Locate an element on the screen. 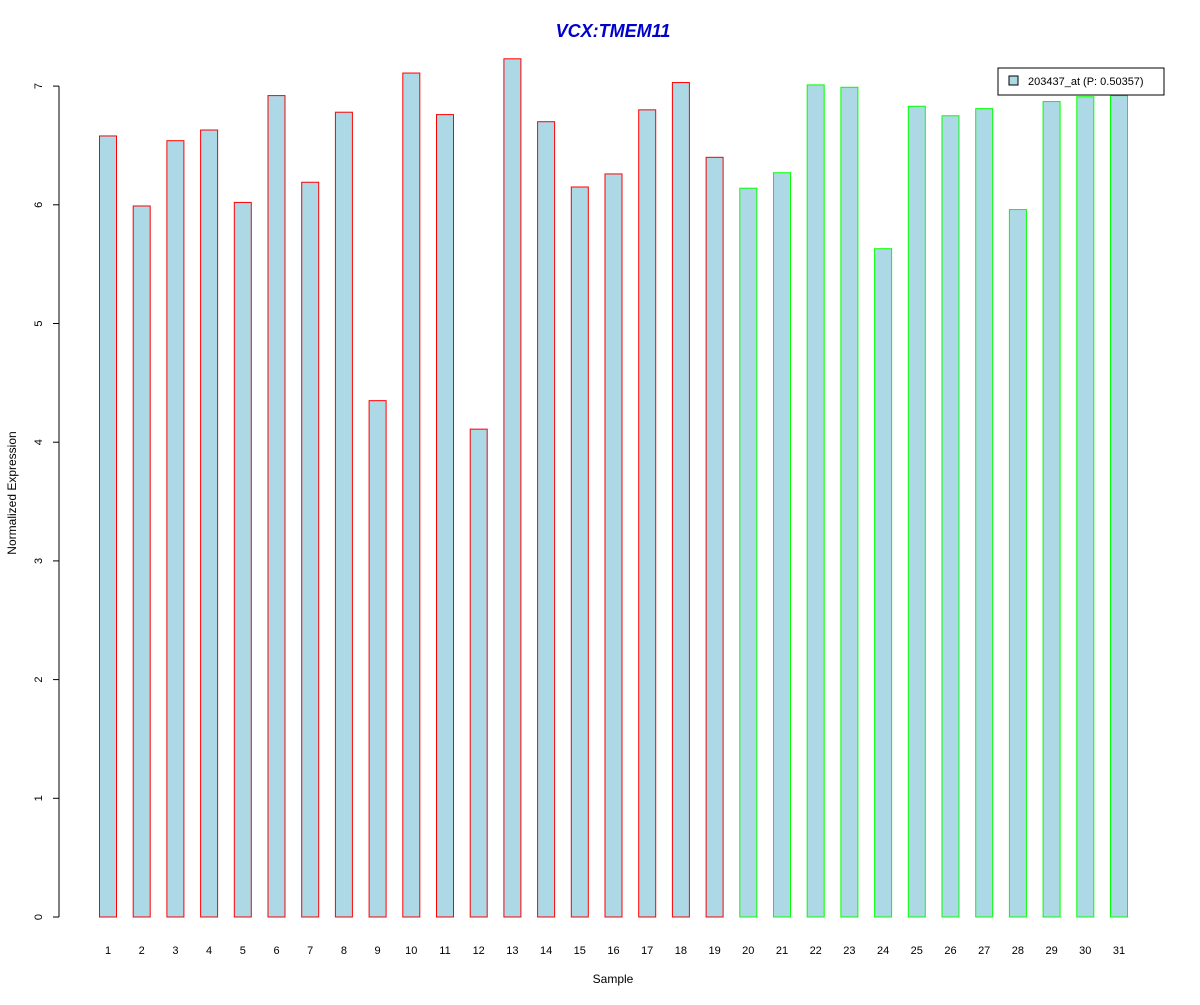  x-axis-label: Sample is located at coordinates (613, 979).